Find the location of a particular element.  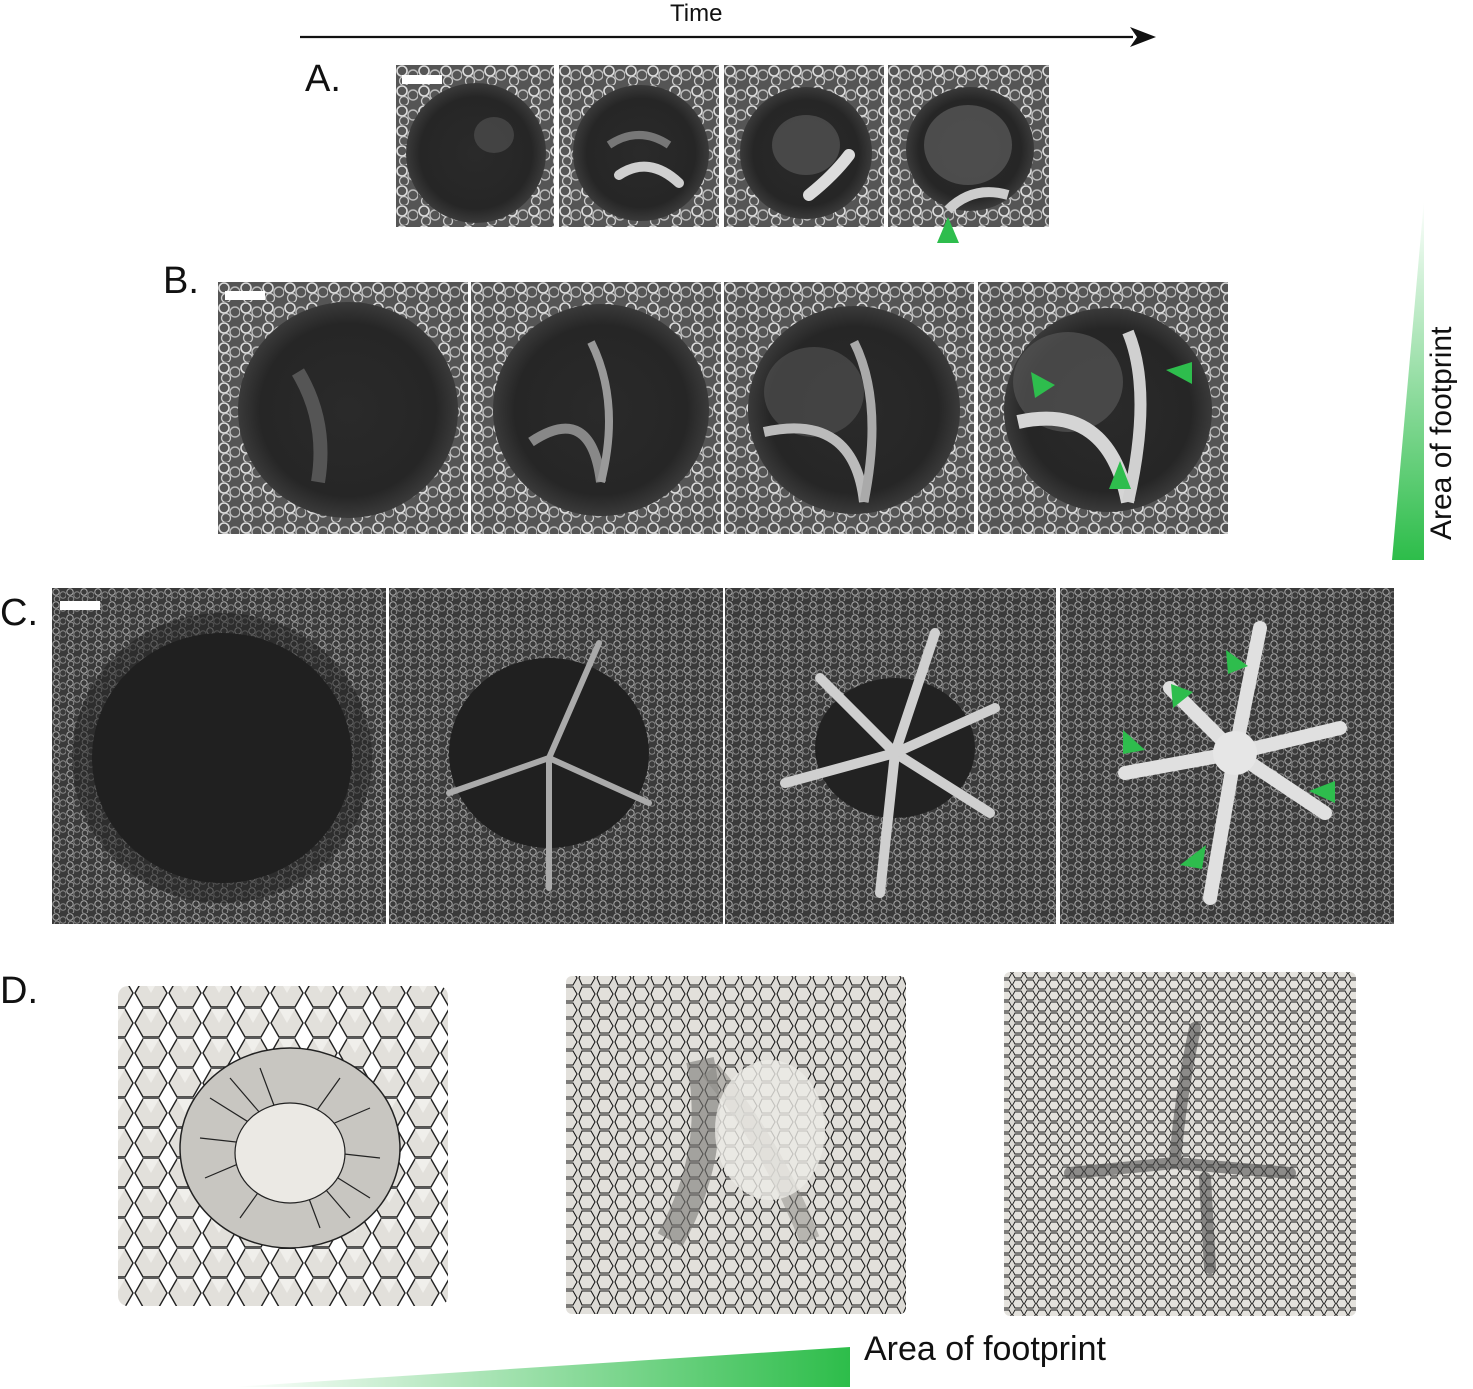

gradient-wedge-vertical is located at coordinates (1408, 380).